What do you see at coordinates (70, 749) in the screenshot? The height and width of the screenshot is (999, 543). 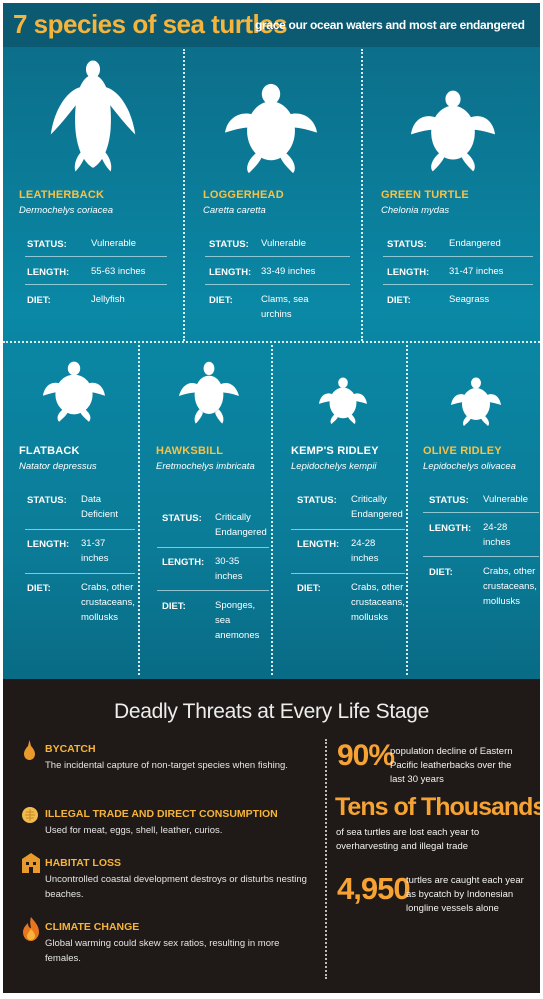 I see `threat-heading: BYCATCH` at bounding box center [70, 749].